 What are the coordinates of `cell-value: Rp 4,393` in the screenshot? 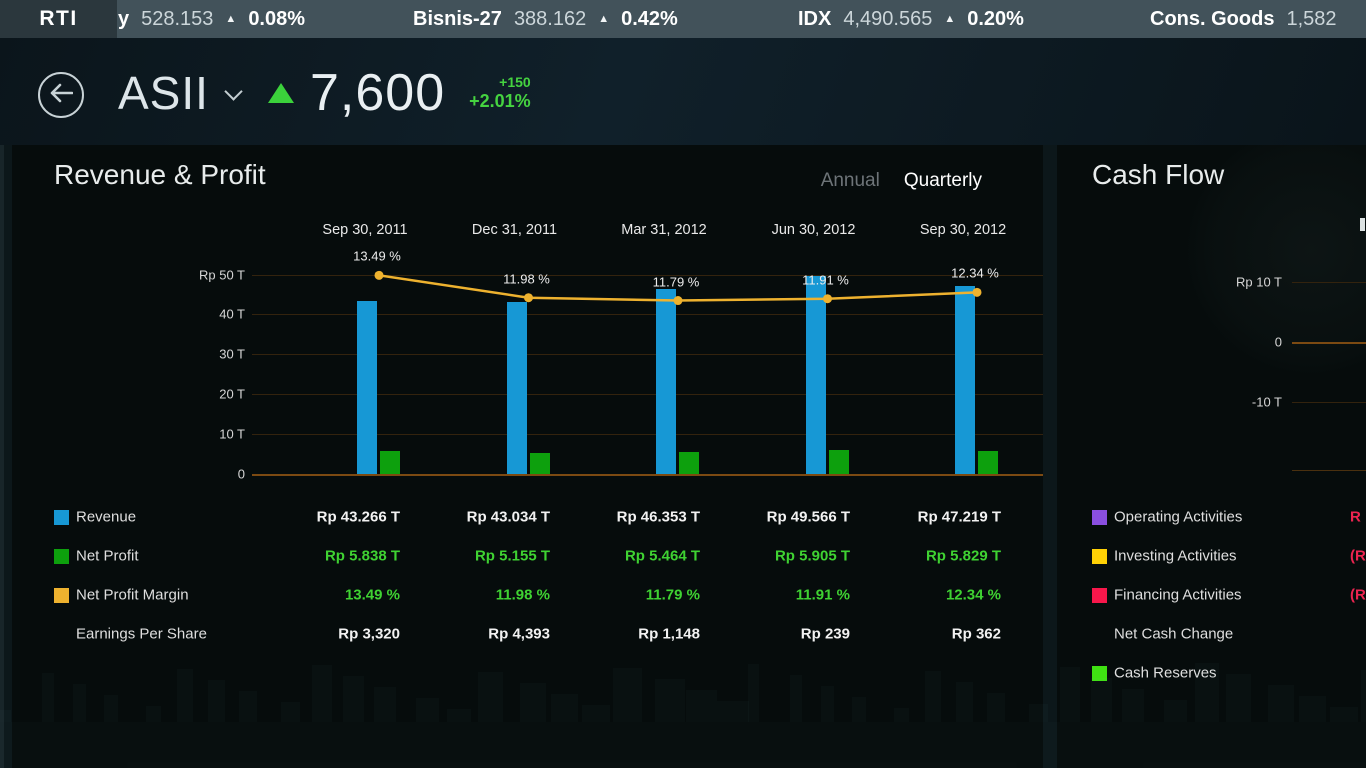 It's located at (519, 634).